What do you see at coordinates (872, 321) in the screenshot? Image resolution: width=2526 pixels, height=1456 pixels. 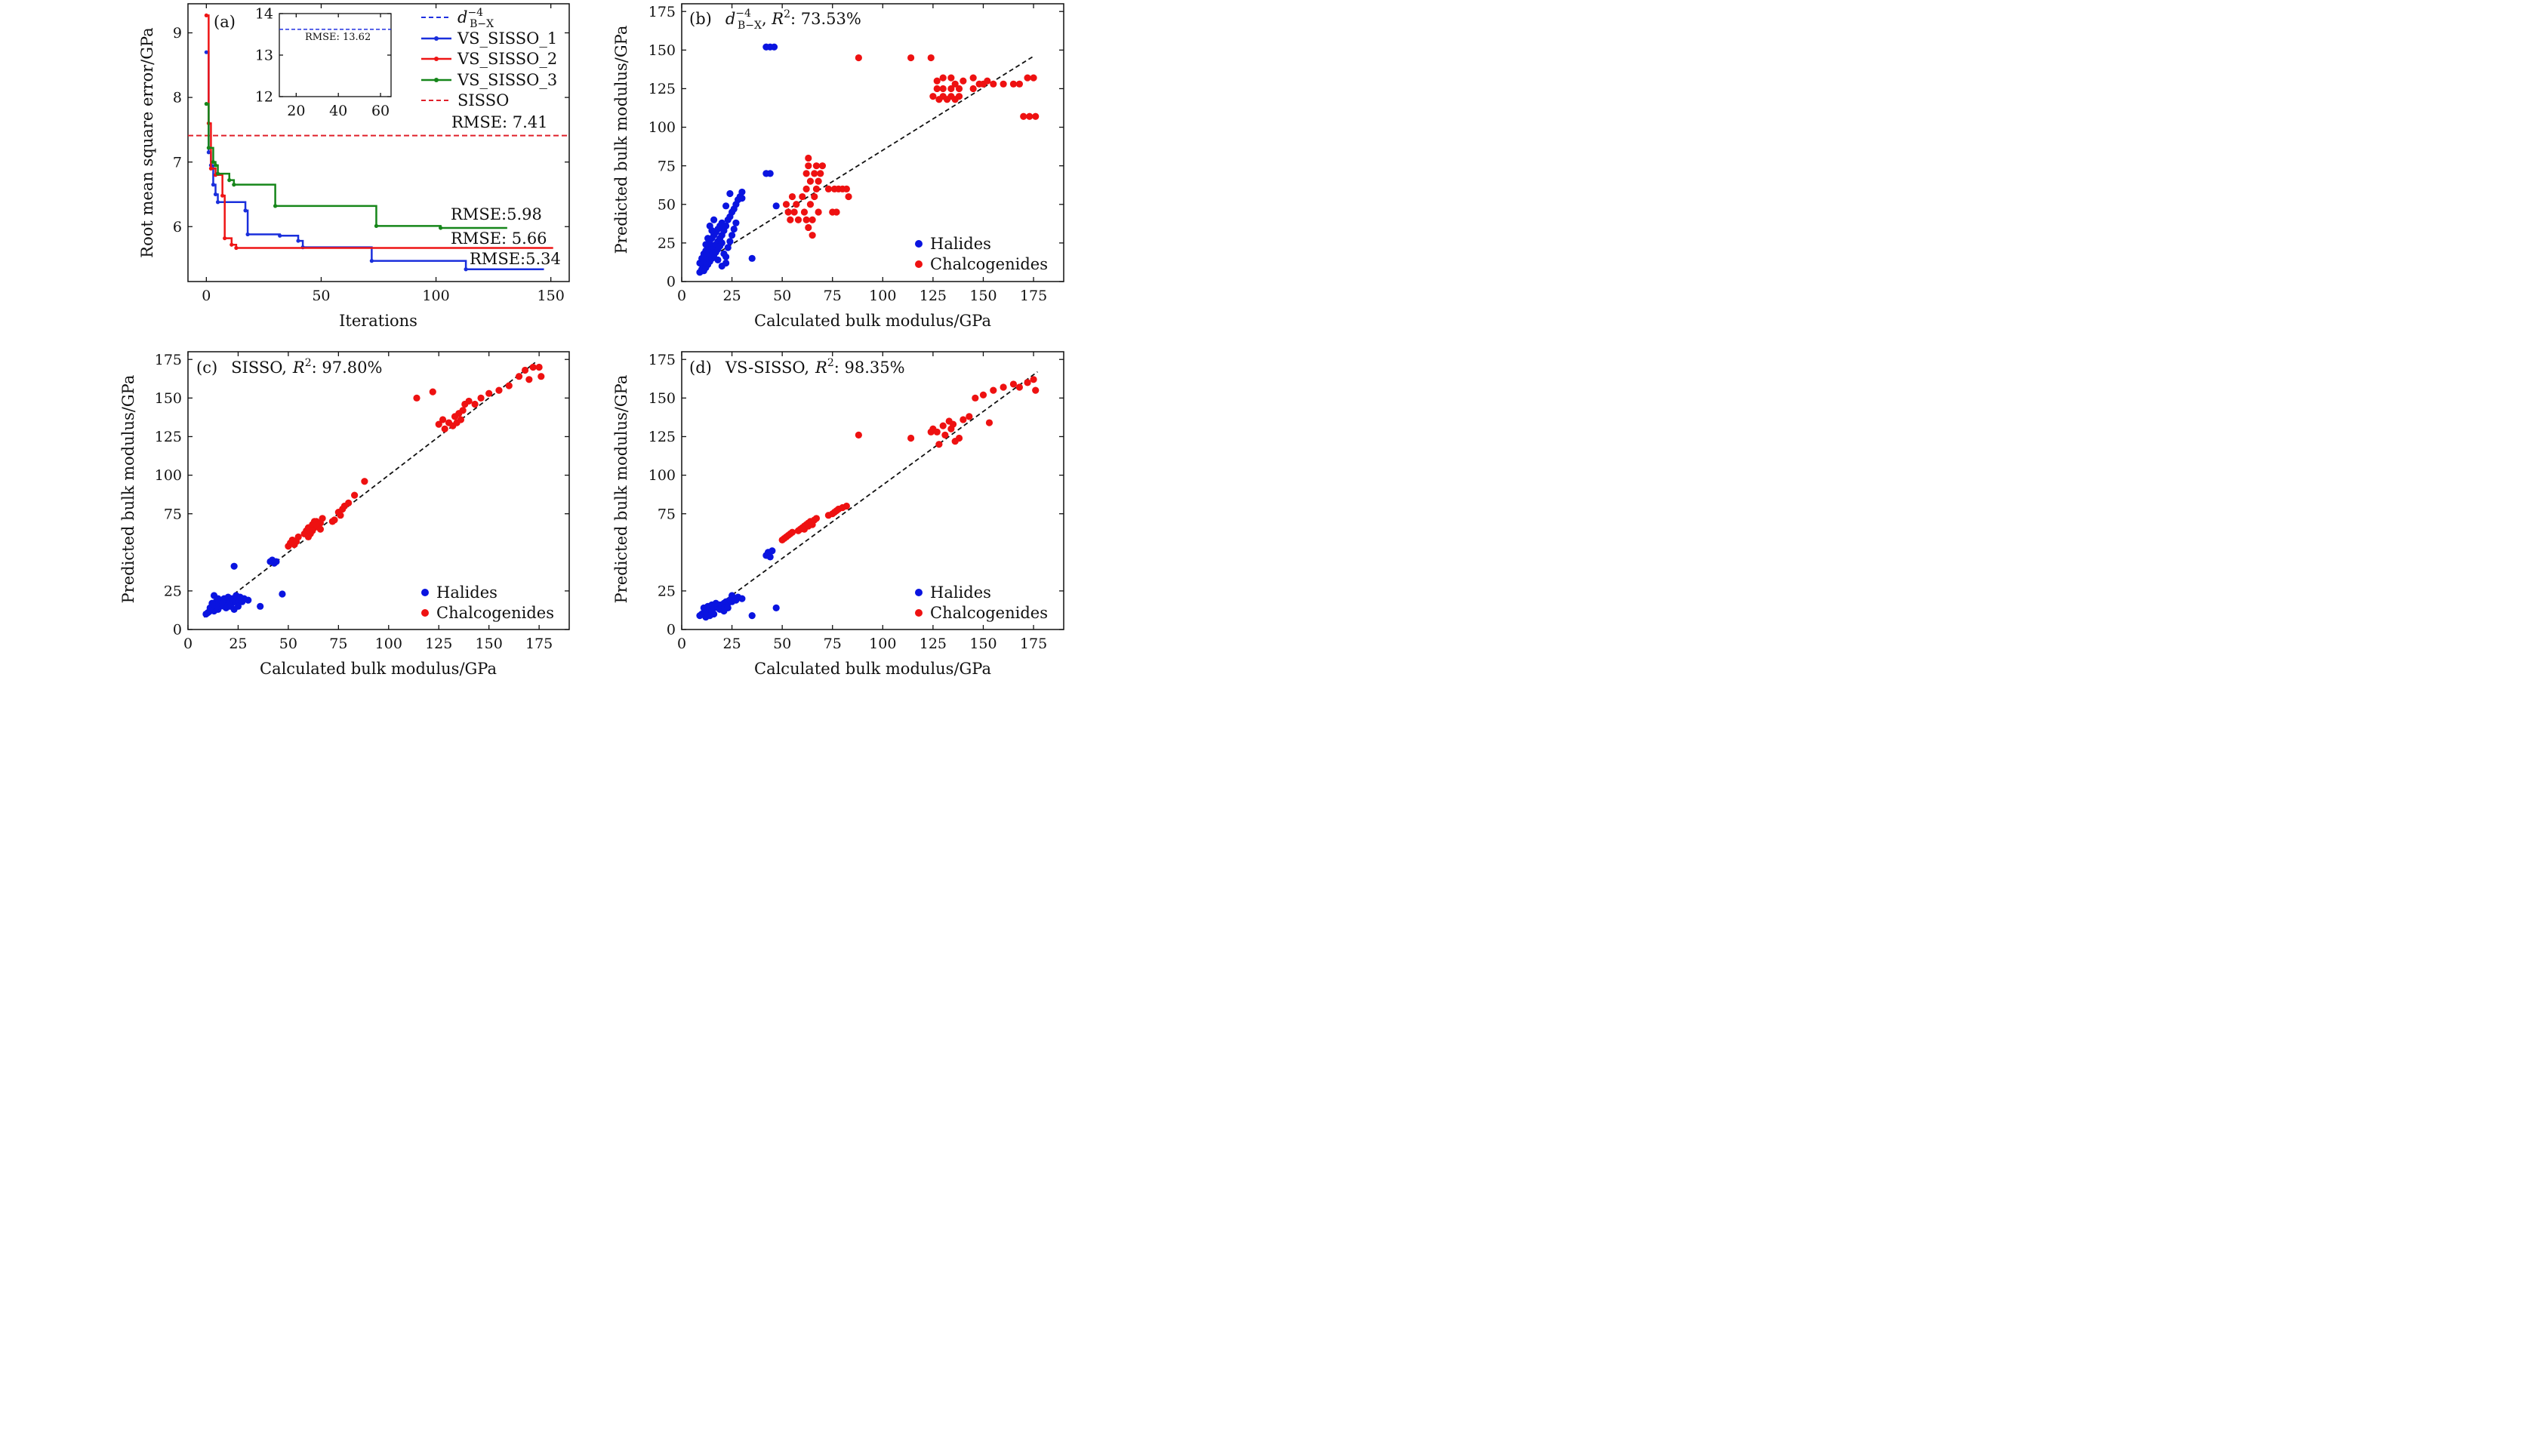 I see `panel-b-xlabel: Calculated bulk modulus/GPa` at bounding box center [872, 321].